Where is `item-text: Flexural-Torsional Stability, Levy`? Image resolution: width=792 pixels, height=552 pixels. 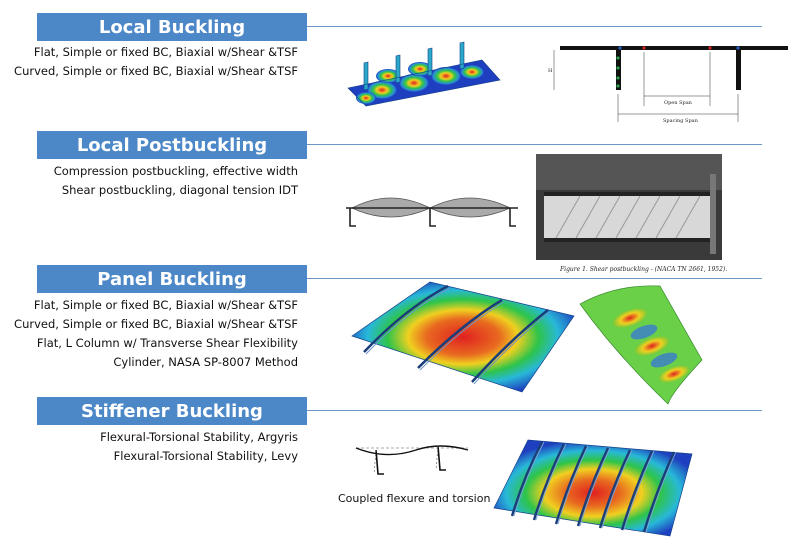
item-text: Flexural-Torsional Stability, Levy is located at coordinates (205, 456).